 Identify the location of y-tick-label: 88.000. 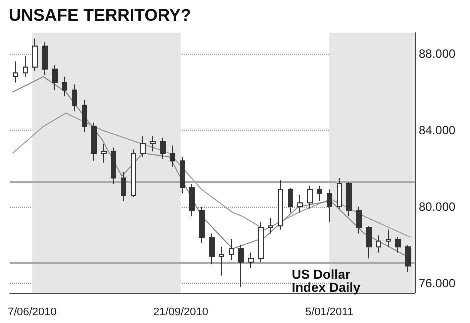
(437, 54).